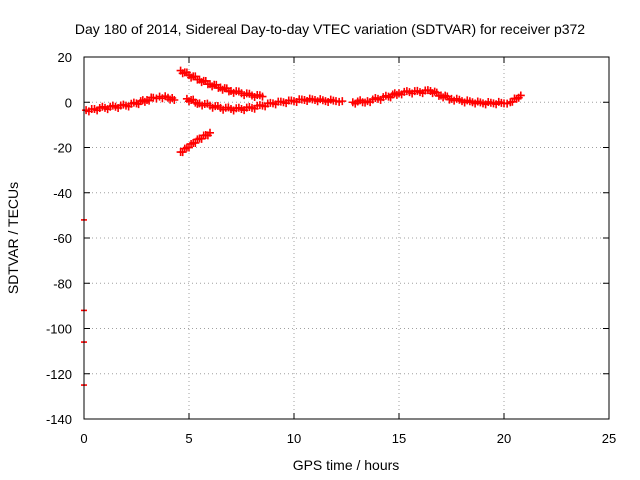  I want to click on series-middle-track, so click(264, 104).